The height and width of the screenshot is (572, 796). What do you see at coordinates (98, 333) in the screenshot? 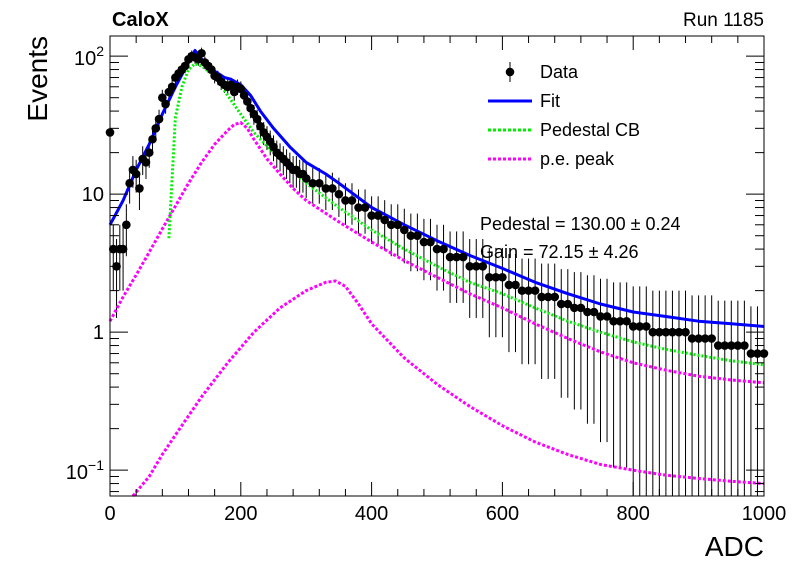
I see `y-tick-label: 1` at bounding box center [98, 333].